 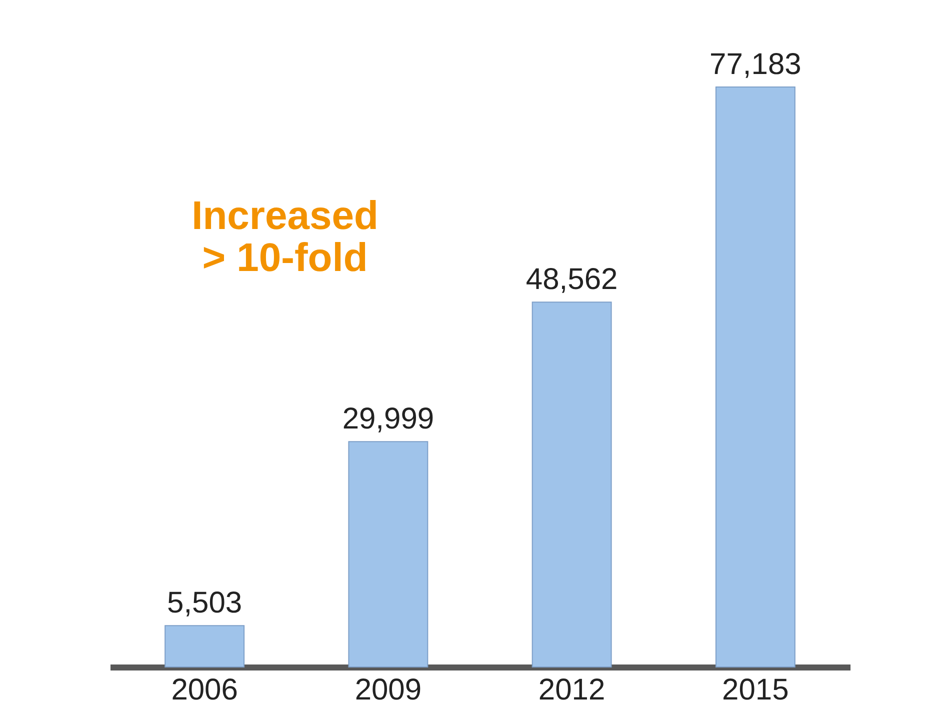 I want to click on annotation: Increased > 10-fold, so click(x=285, y=237).